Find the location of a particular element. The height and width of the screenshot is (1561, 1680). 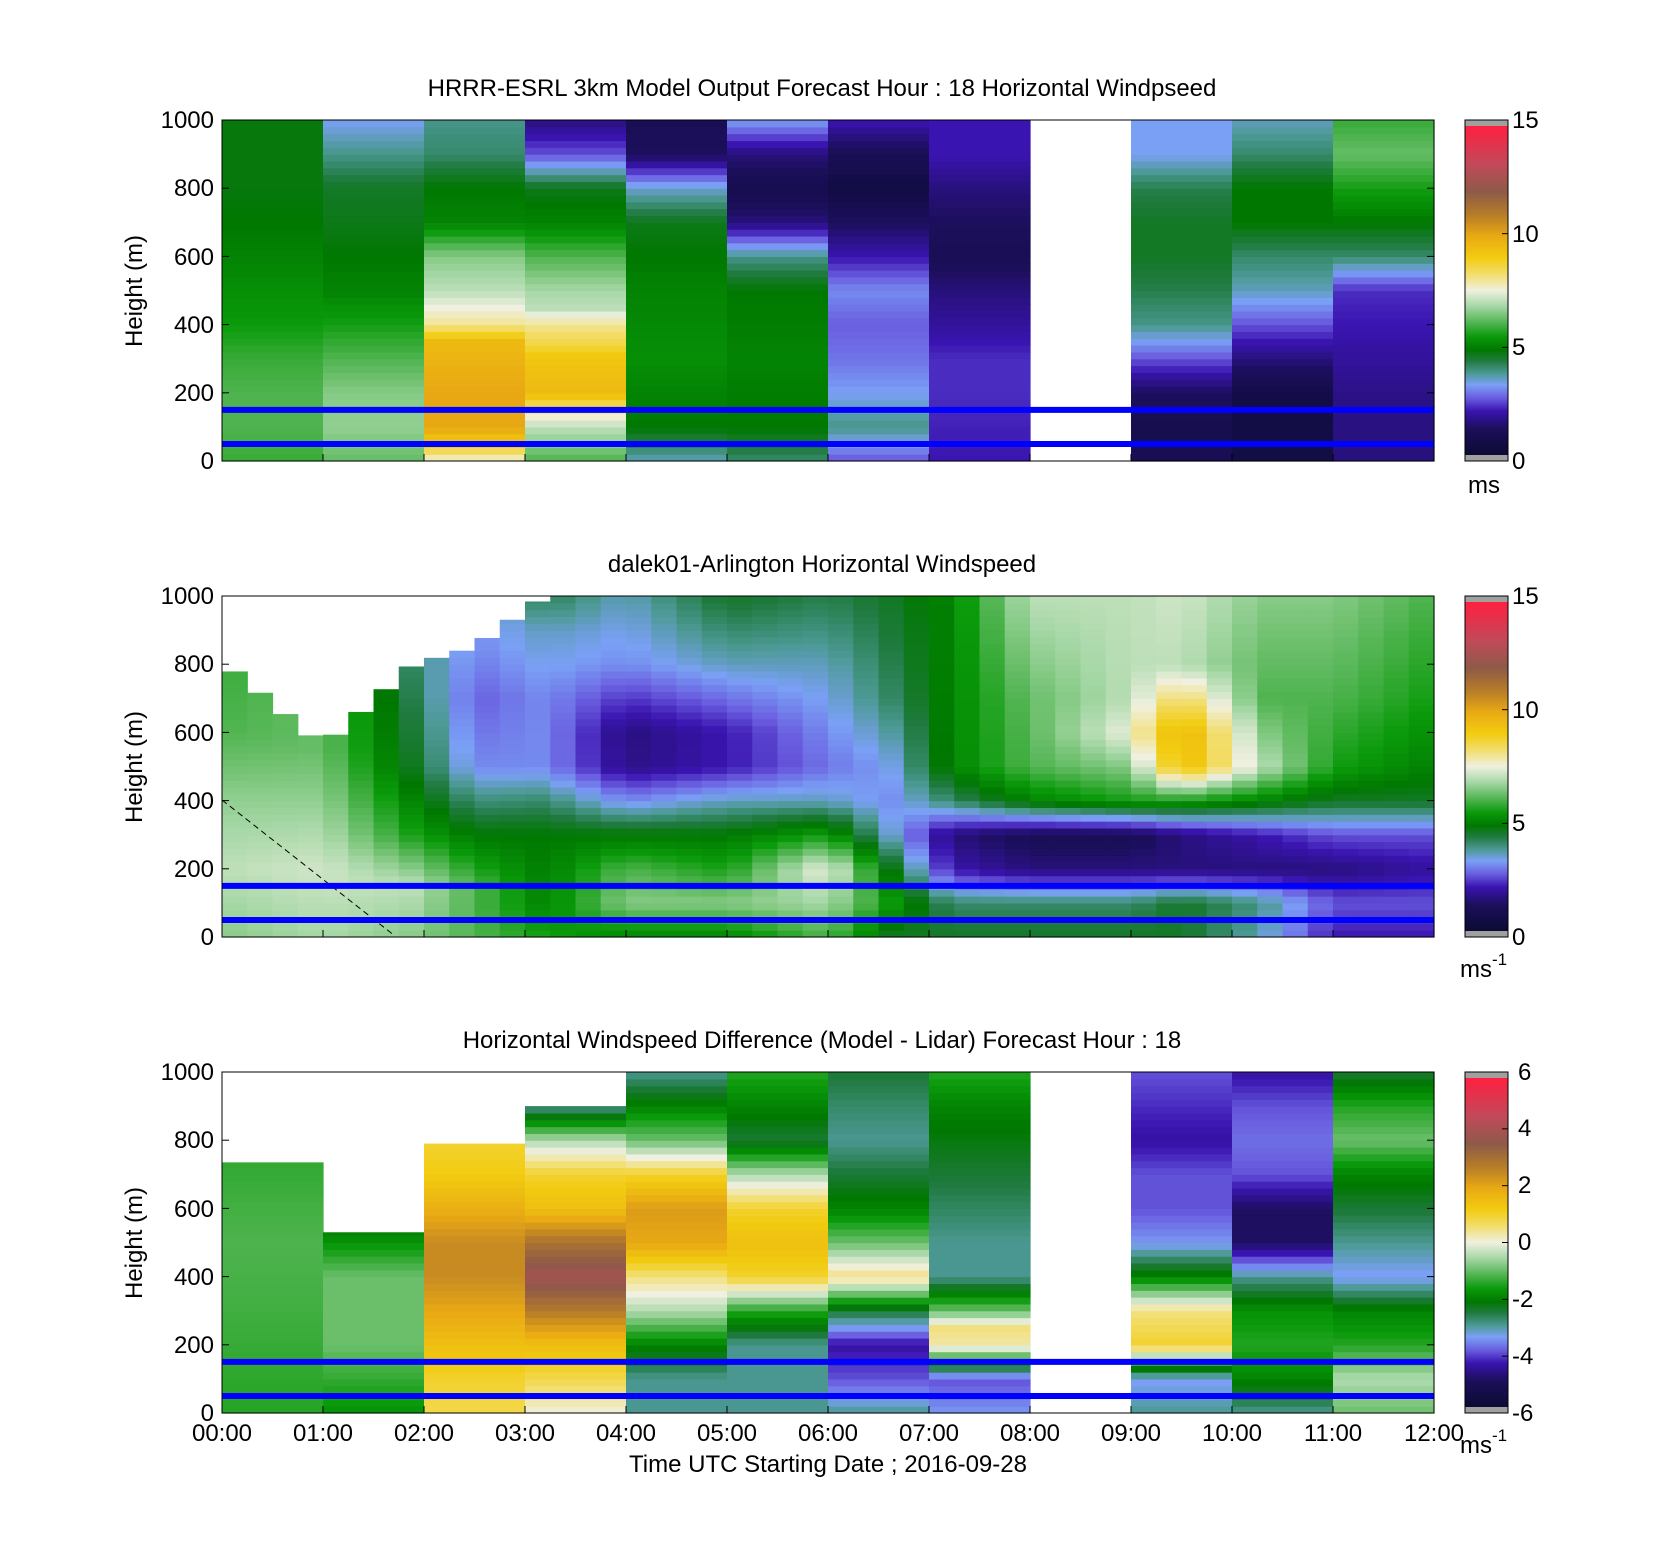

y-tick-label: 200 is located at coordinates (194, 393).